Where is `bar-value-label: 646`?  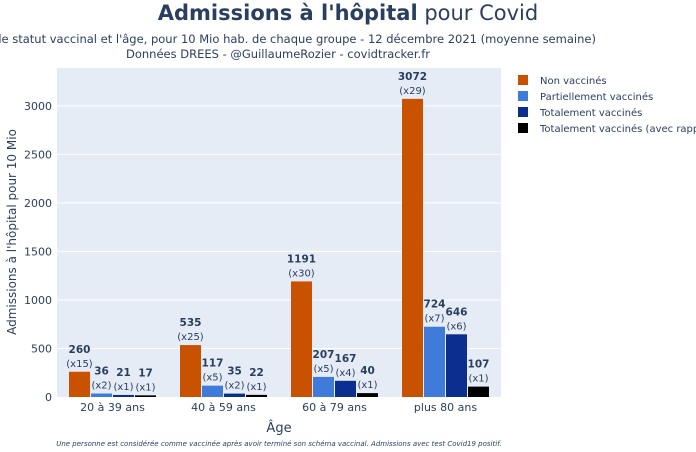 bar-value-label: 646 is located at coordinates (457, 312).